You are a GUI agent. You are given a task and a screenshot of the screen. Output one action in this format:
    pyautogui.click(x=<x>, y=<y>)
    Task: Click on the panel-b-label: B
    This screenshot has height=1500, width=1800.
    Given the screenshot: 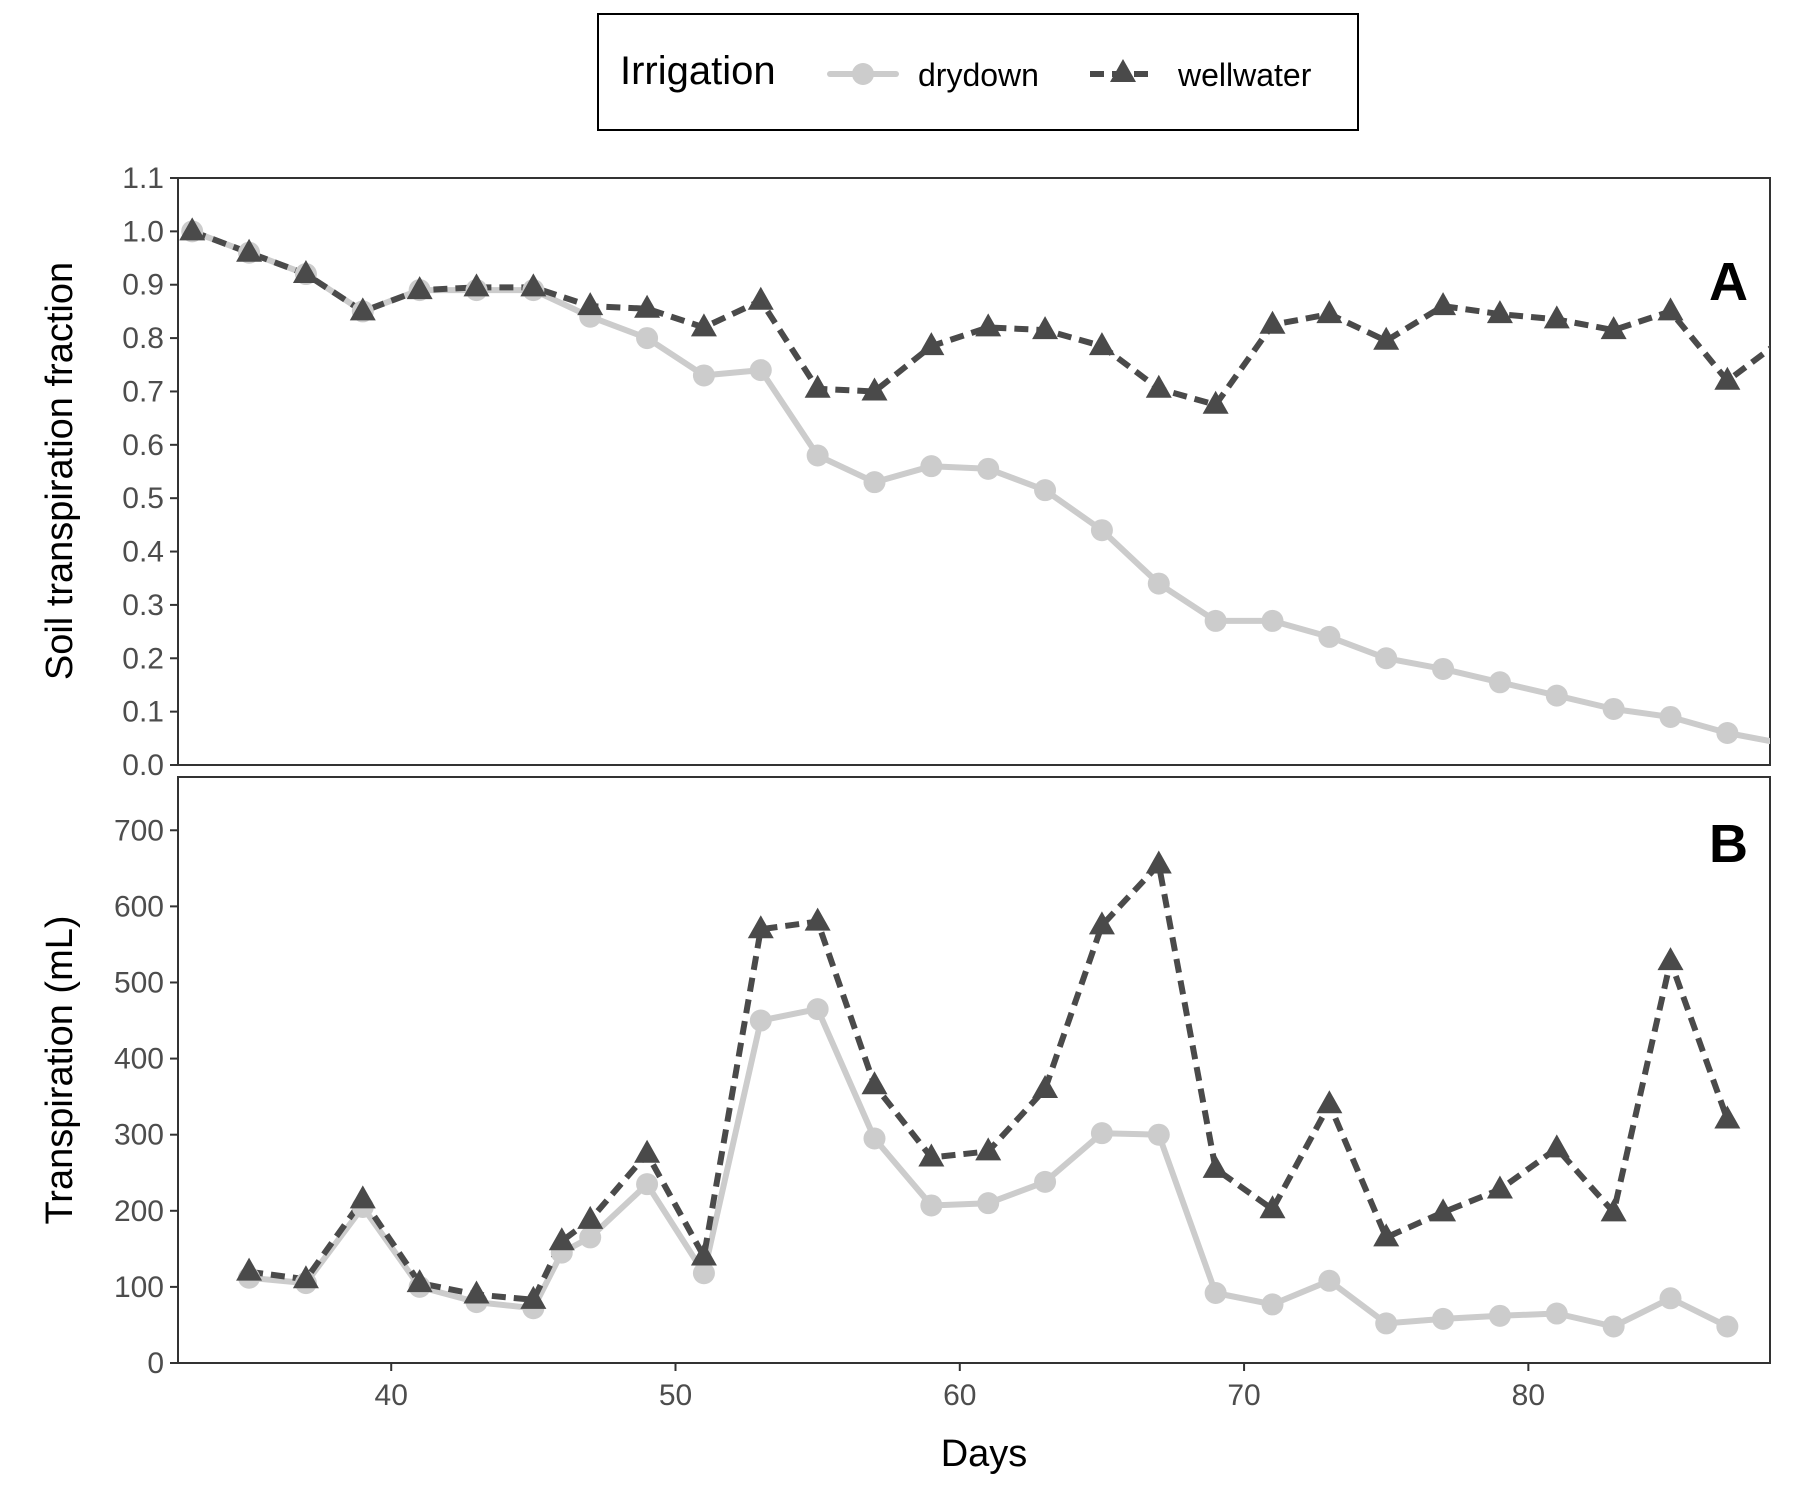 What is the action you would take?
    pyautogui.click(x=1728, y=844)
    